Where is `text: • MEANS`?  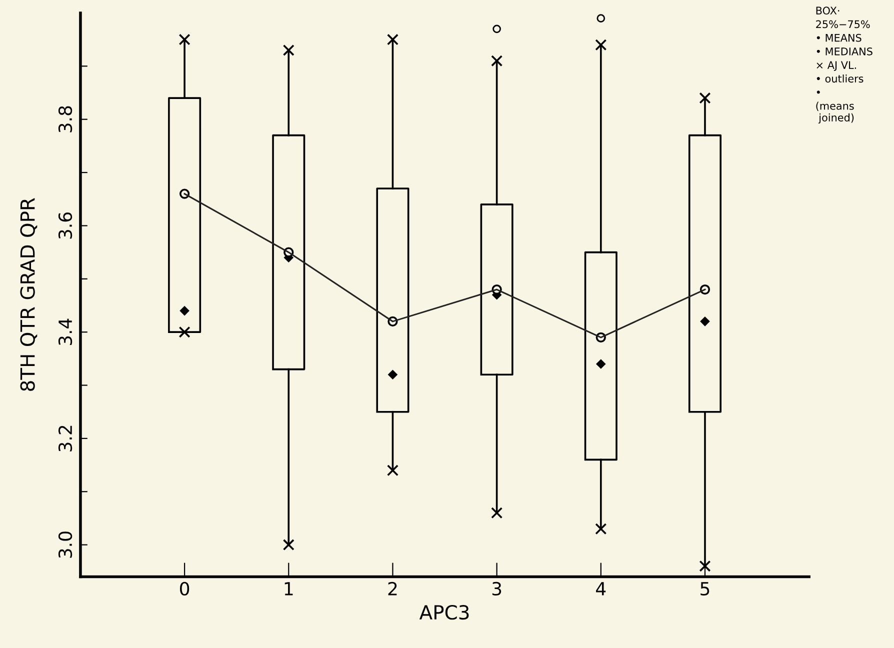
text: • MEANS is located at coordinates (839, 38).